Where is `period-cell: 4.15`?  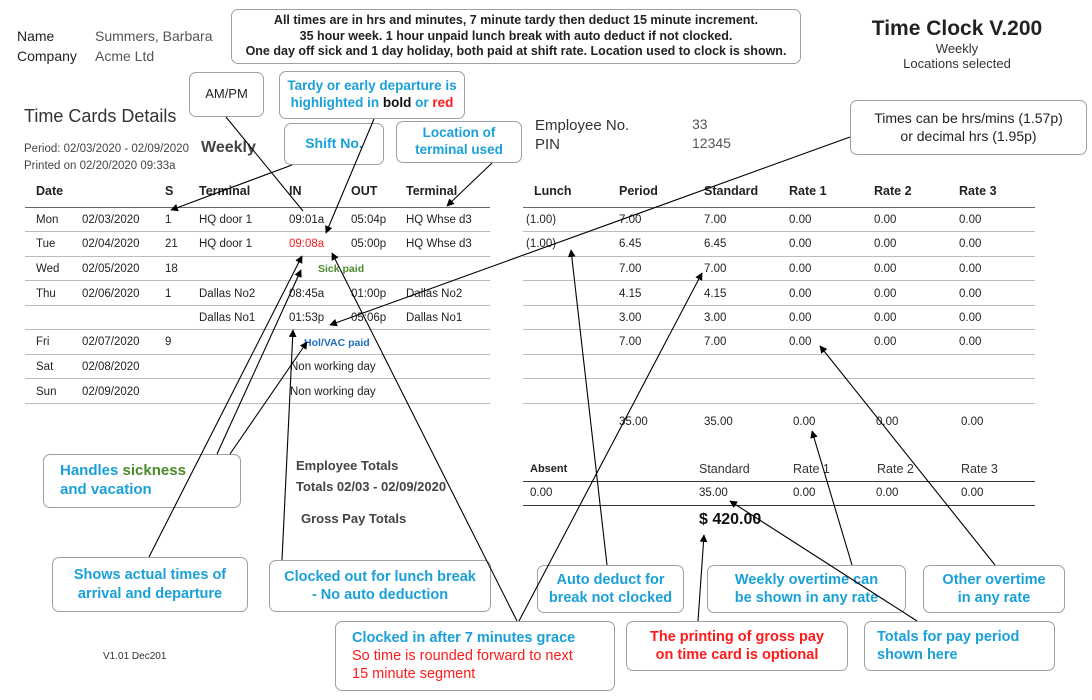
period-cell: 4.15 is located at coordinates (630, 294).